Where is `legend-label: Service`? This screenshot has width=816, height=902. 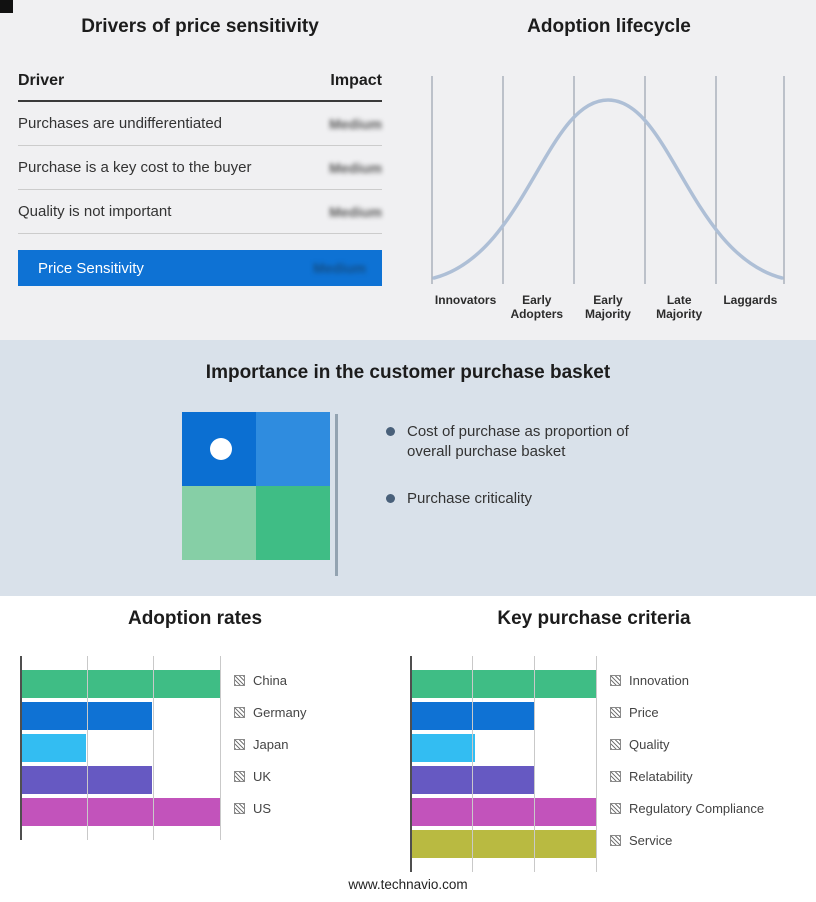 legend-label: Service is located at coordinates (651, 840).